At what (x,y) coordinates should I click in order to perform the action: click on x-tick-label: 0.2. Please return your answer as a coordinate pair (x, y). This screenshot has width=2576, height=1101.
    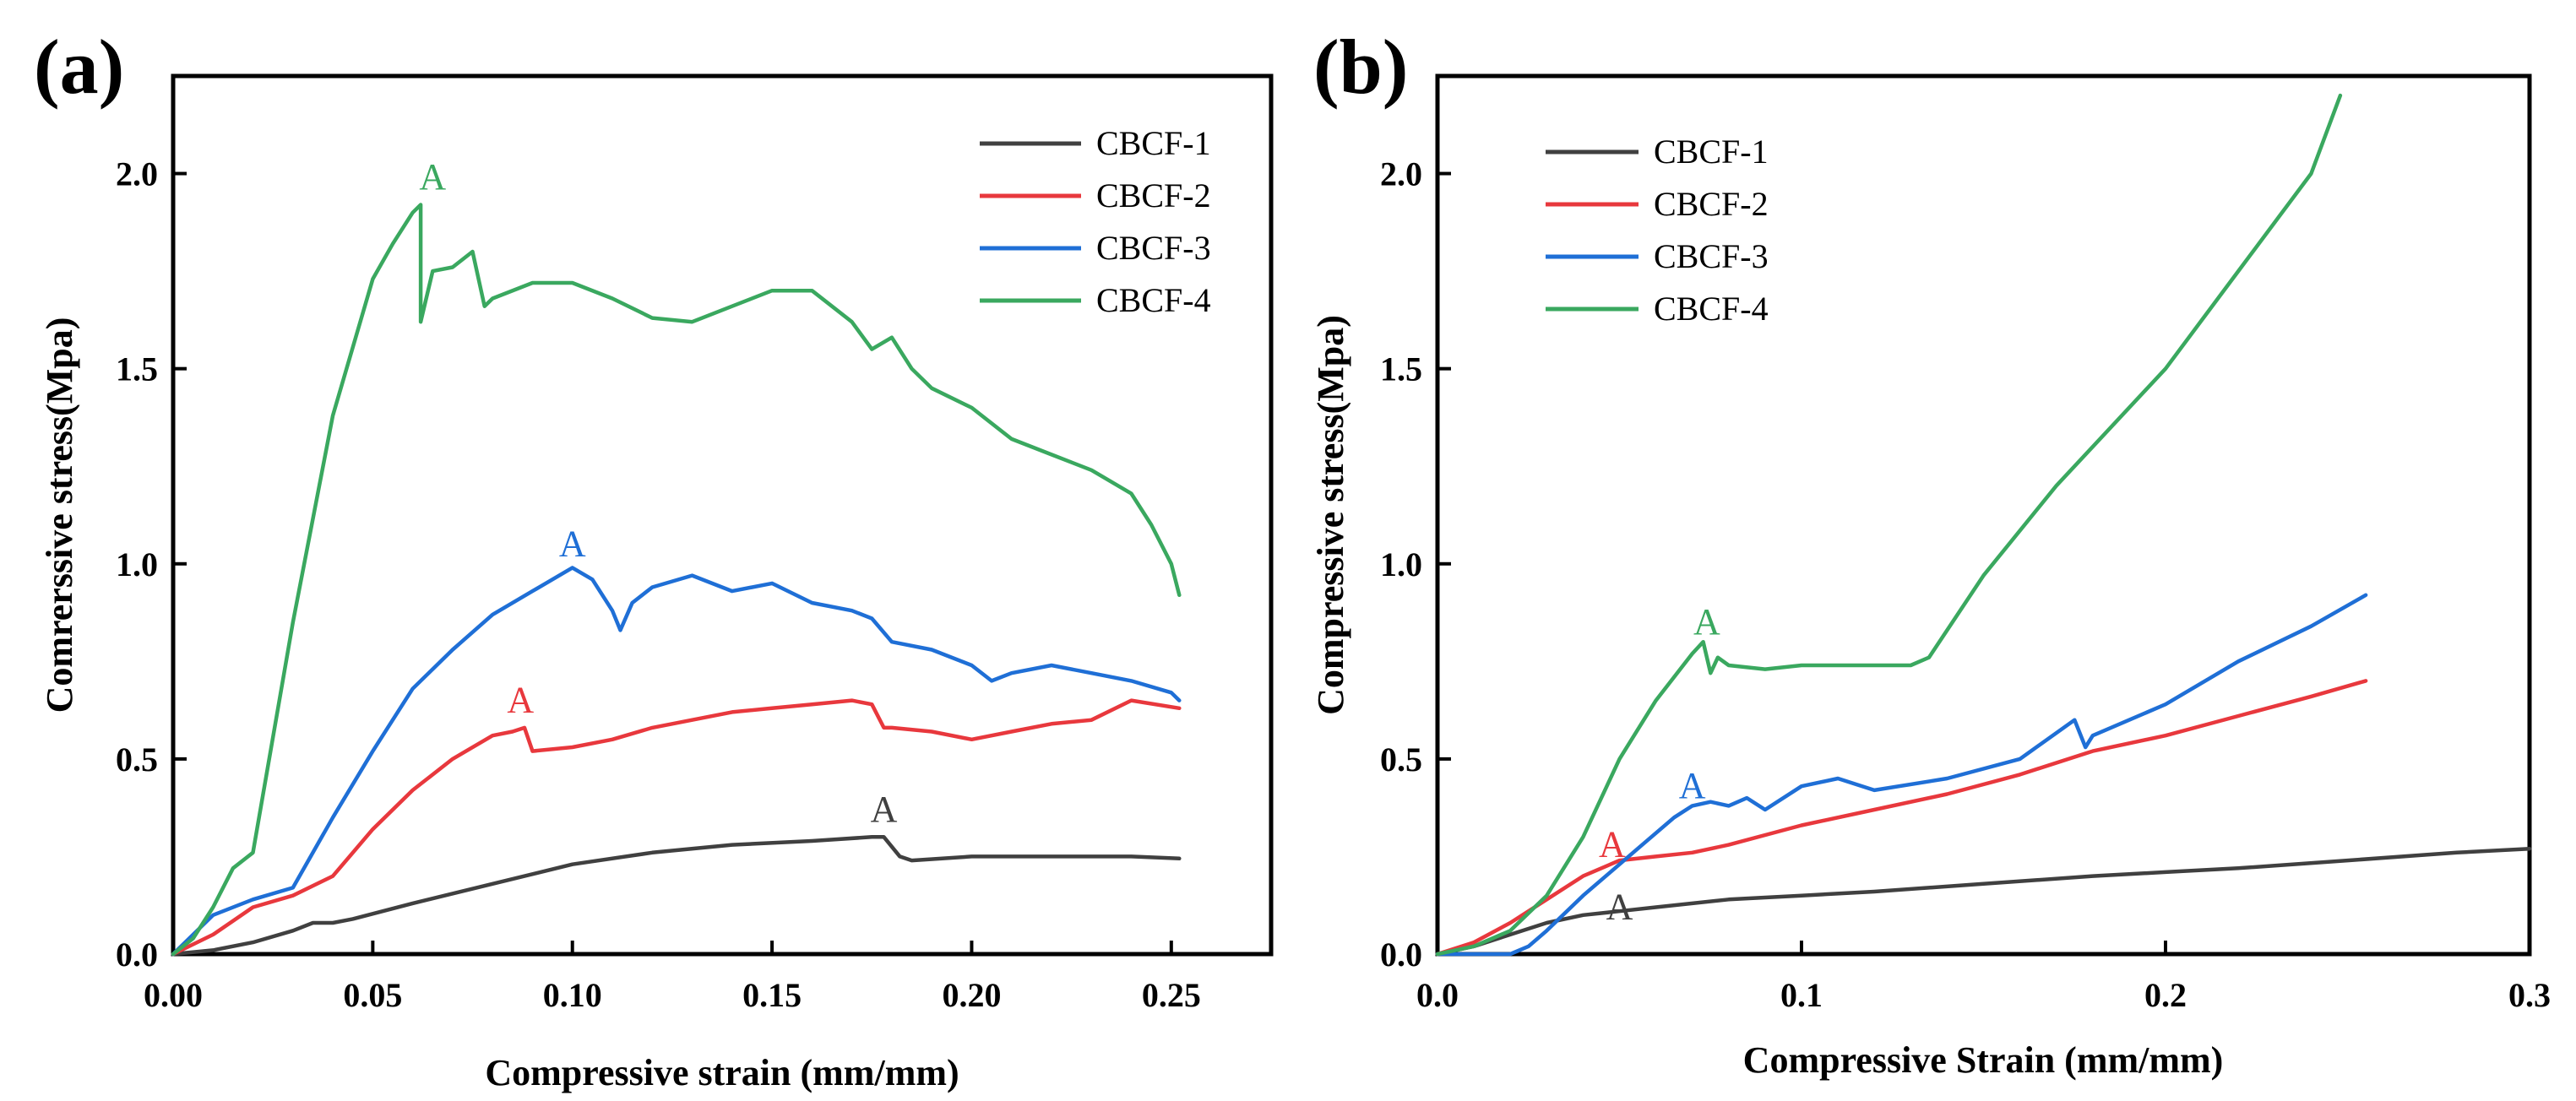
    Looking at the image, I should click on (2165, 995).